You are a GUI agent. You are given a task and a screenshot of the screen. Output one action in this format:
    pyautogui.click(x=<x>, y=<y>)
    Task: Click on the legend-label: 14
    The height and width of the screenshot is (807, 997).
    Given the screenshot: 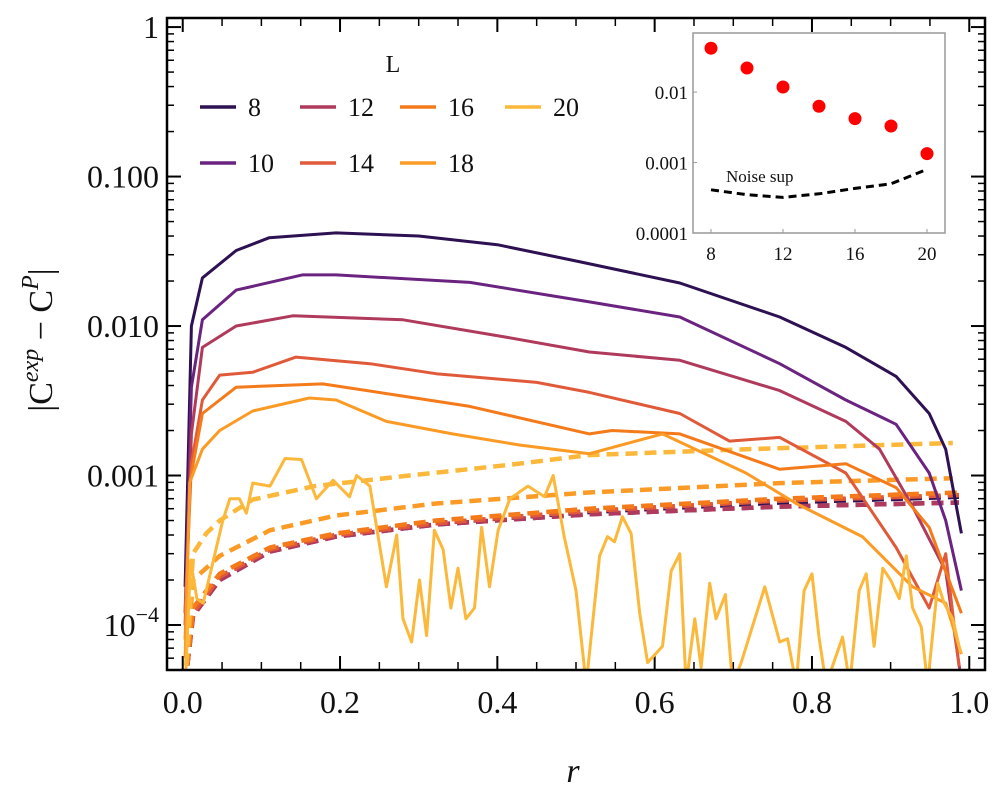 What is the action you would take?
    pyautogui.click(x=361, y=163)
    